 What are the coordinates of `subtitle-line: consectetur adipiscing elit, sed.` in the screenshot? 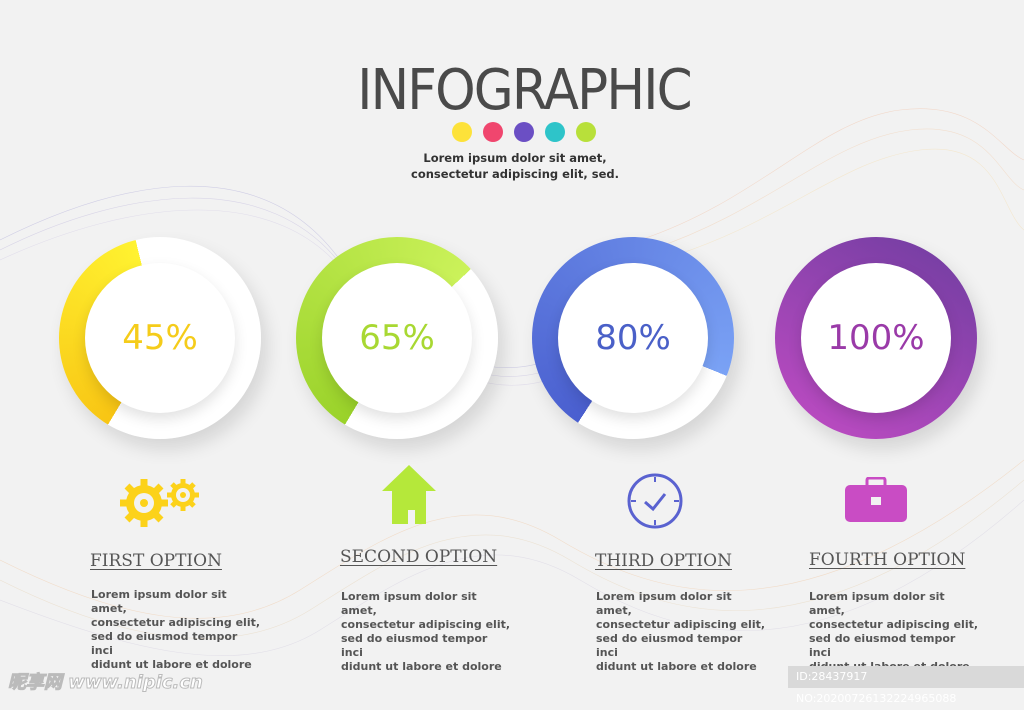 It's located at (515, 174).